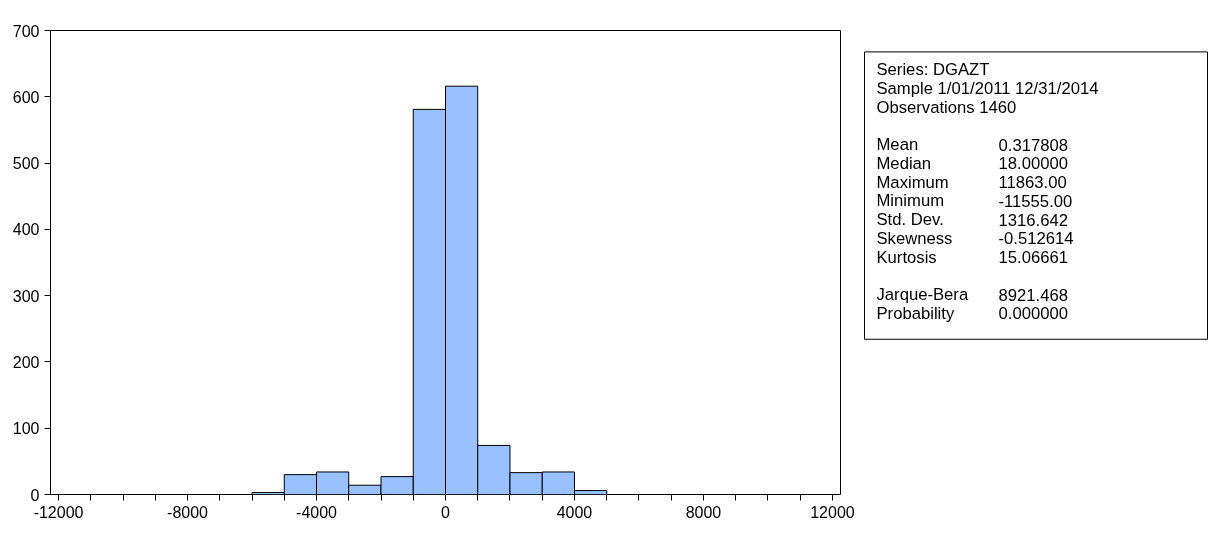 The image size is (1208, 555). What do you see at coordinates (933, 70) in the screenshot?
I see `text: Series: DGAZT` at bounding box center [933, 70].